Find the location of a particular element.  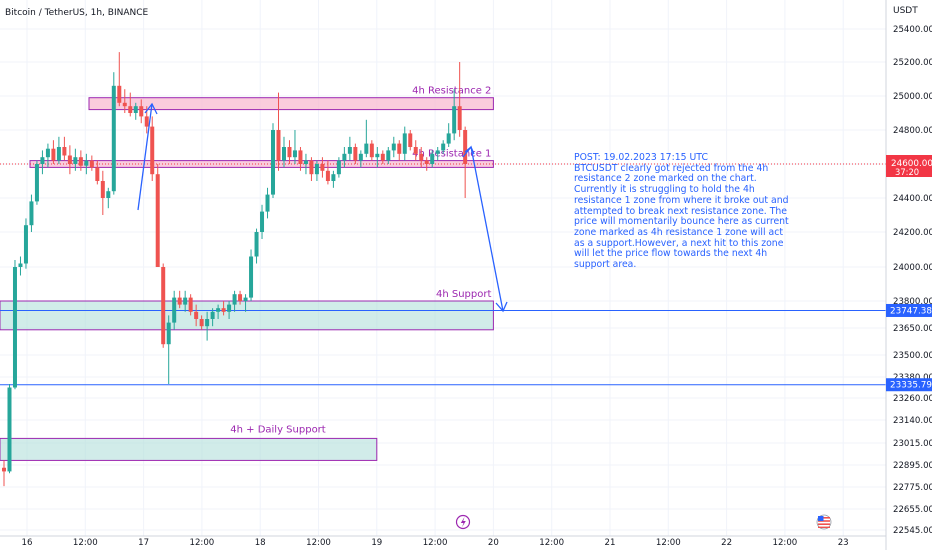

currency-label: USDT is located at coordinates (905, 11).